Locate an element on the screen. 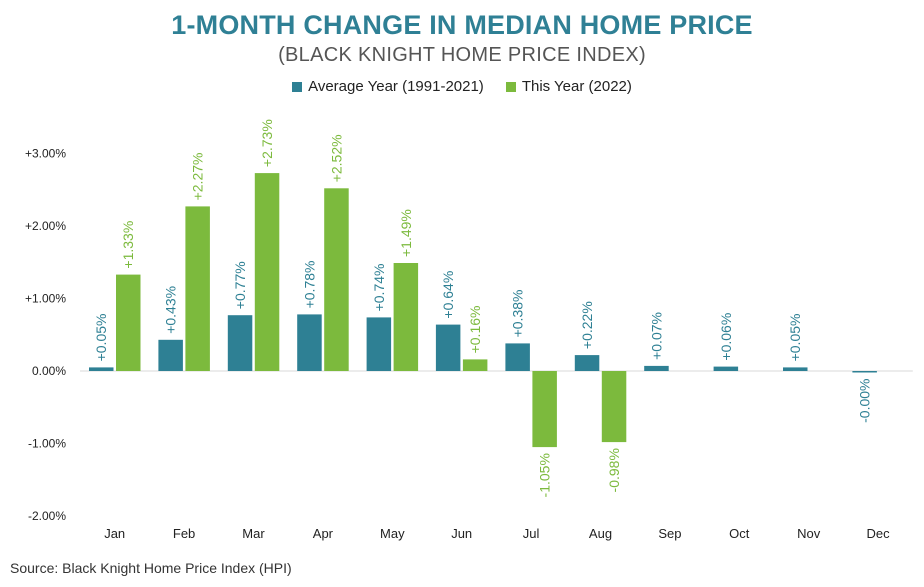 The width and height of the screenshot is (924, 587). y-tick-label: +3.00% is located at coordinates (45, 154).